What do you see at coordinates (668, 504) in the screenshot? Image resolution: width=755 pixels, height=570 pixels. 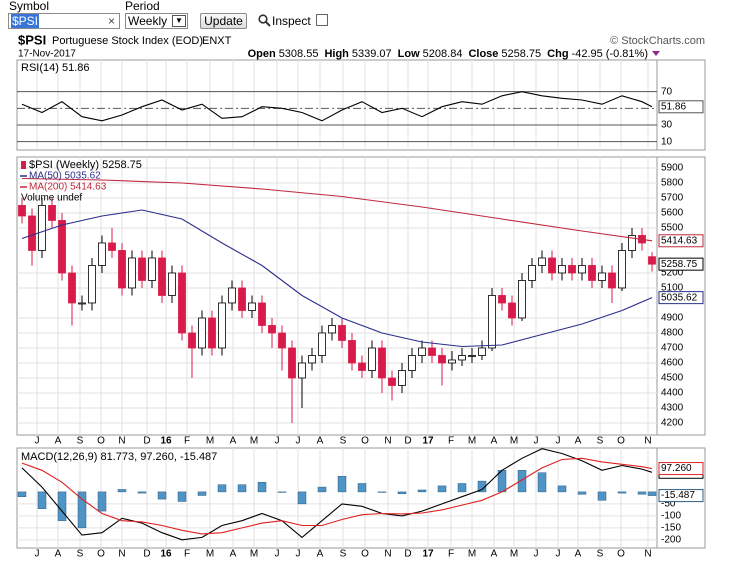 I see `y-tick-label: -50` at bounding box center [668, 504].